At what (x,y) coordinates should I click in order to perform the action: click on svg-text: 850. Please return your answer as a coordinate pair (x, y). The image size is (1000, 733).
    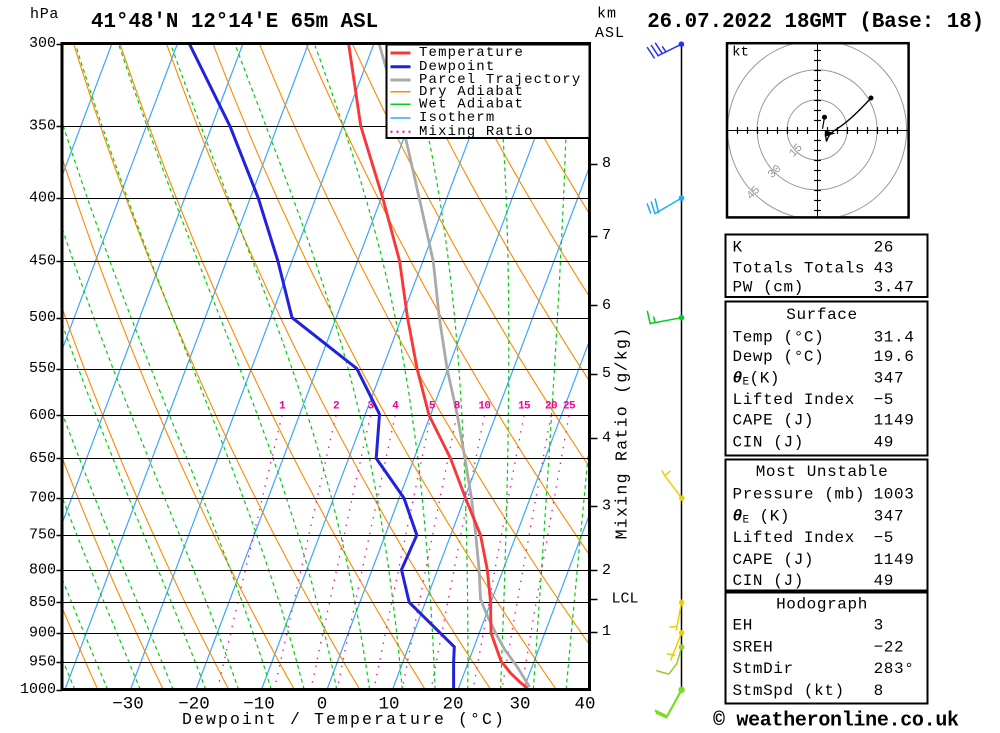
    Looking at the image, I should click on (42, 602).